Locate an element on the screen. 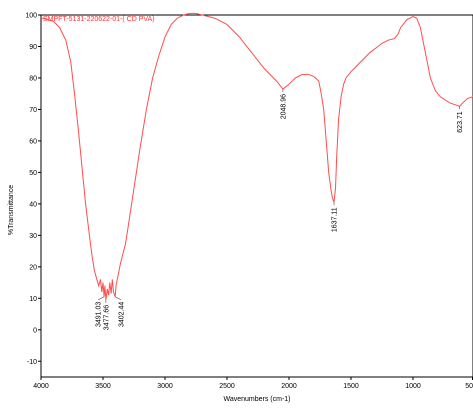 The image size is (473, 408). peak-label: 1637.11 is located at coordinates (335, 219).